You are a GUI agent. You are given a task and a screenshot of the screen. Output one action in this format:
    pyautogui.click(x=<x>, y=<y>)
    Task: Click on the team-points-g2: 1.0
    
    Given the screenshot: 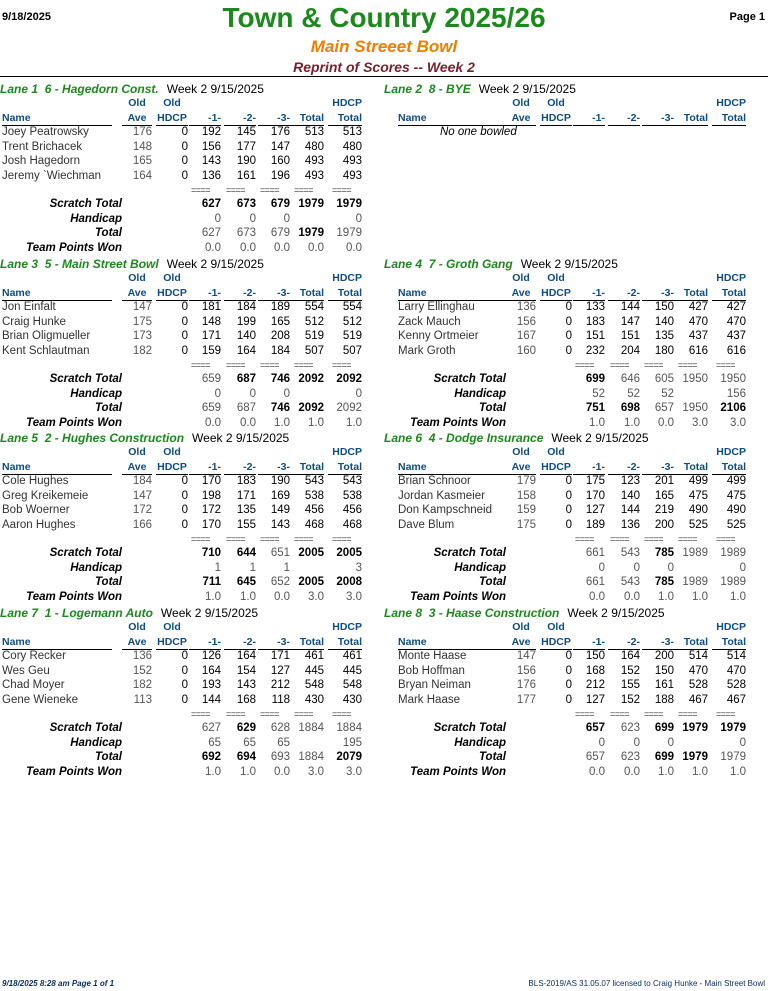 What is the action you would take?
    pyautogui.click(x=248, y=771)
    